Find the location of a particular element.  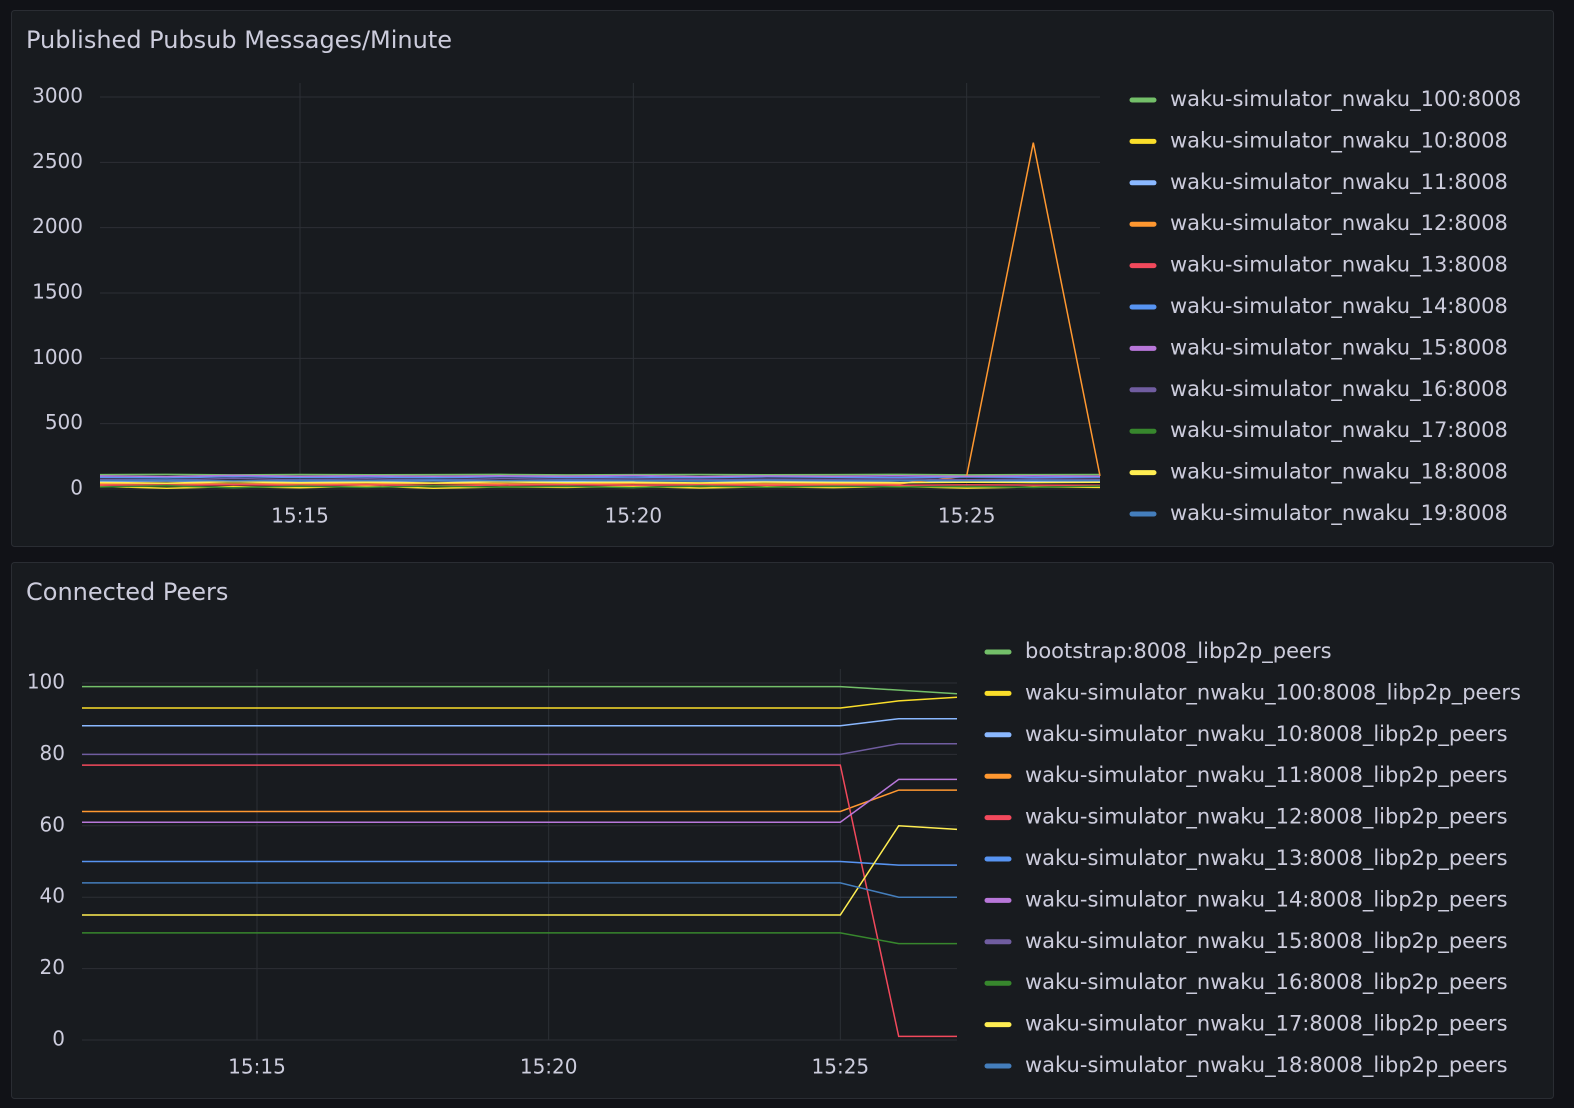

legend-label: waku-simulator_nwaku_14:8008 is located at coordinates (1339, 306).